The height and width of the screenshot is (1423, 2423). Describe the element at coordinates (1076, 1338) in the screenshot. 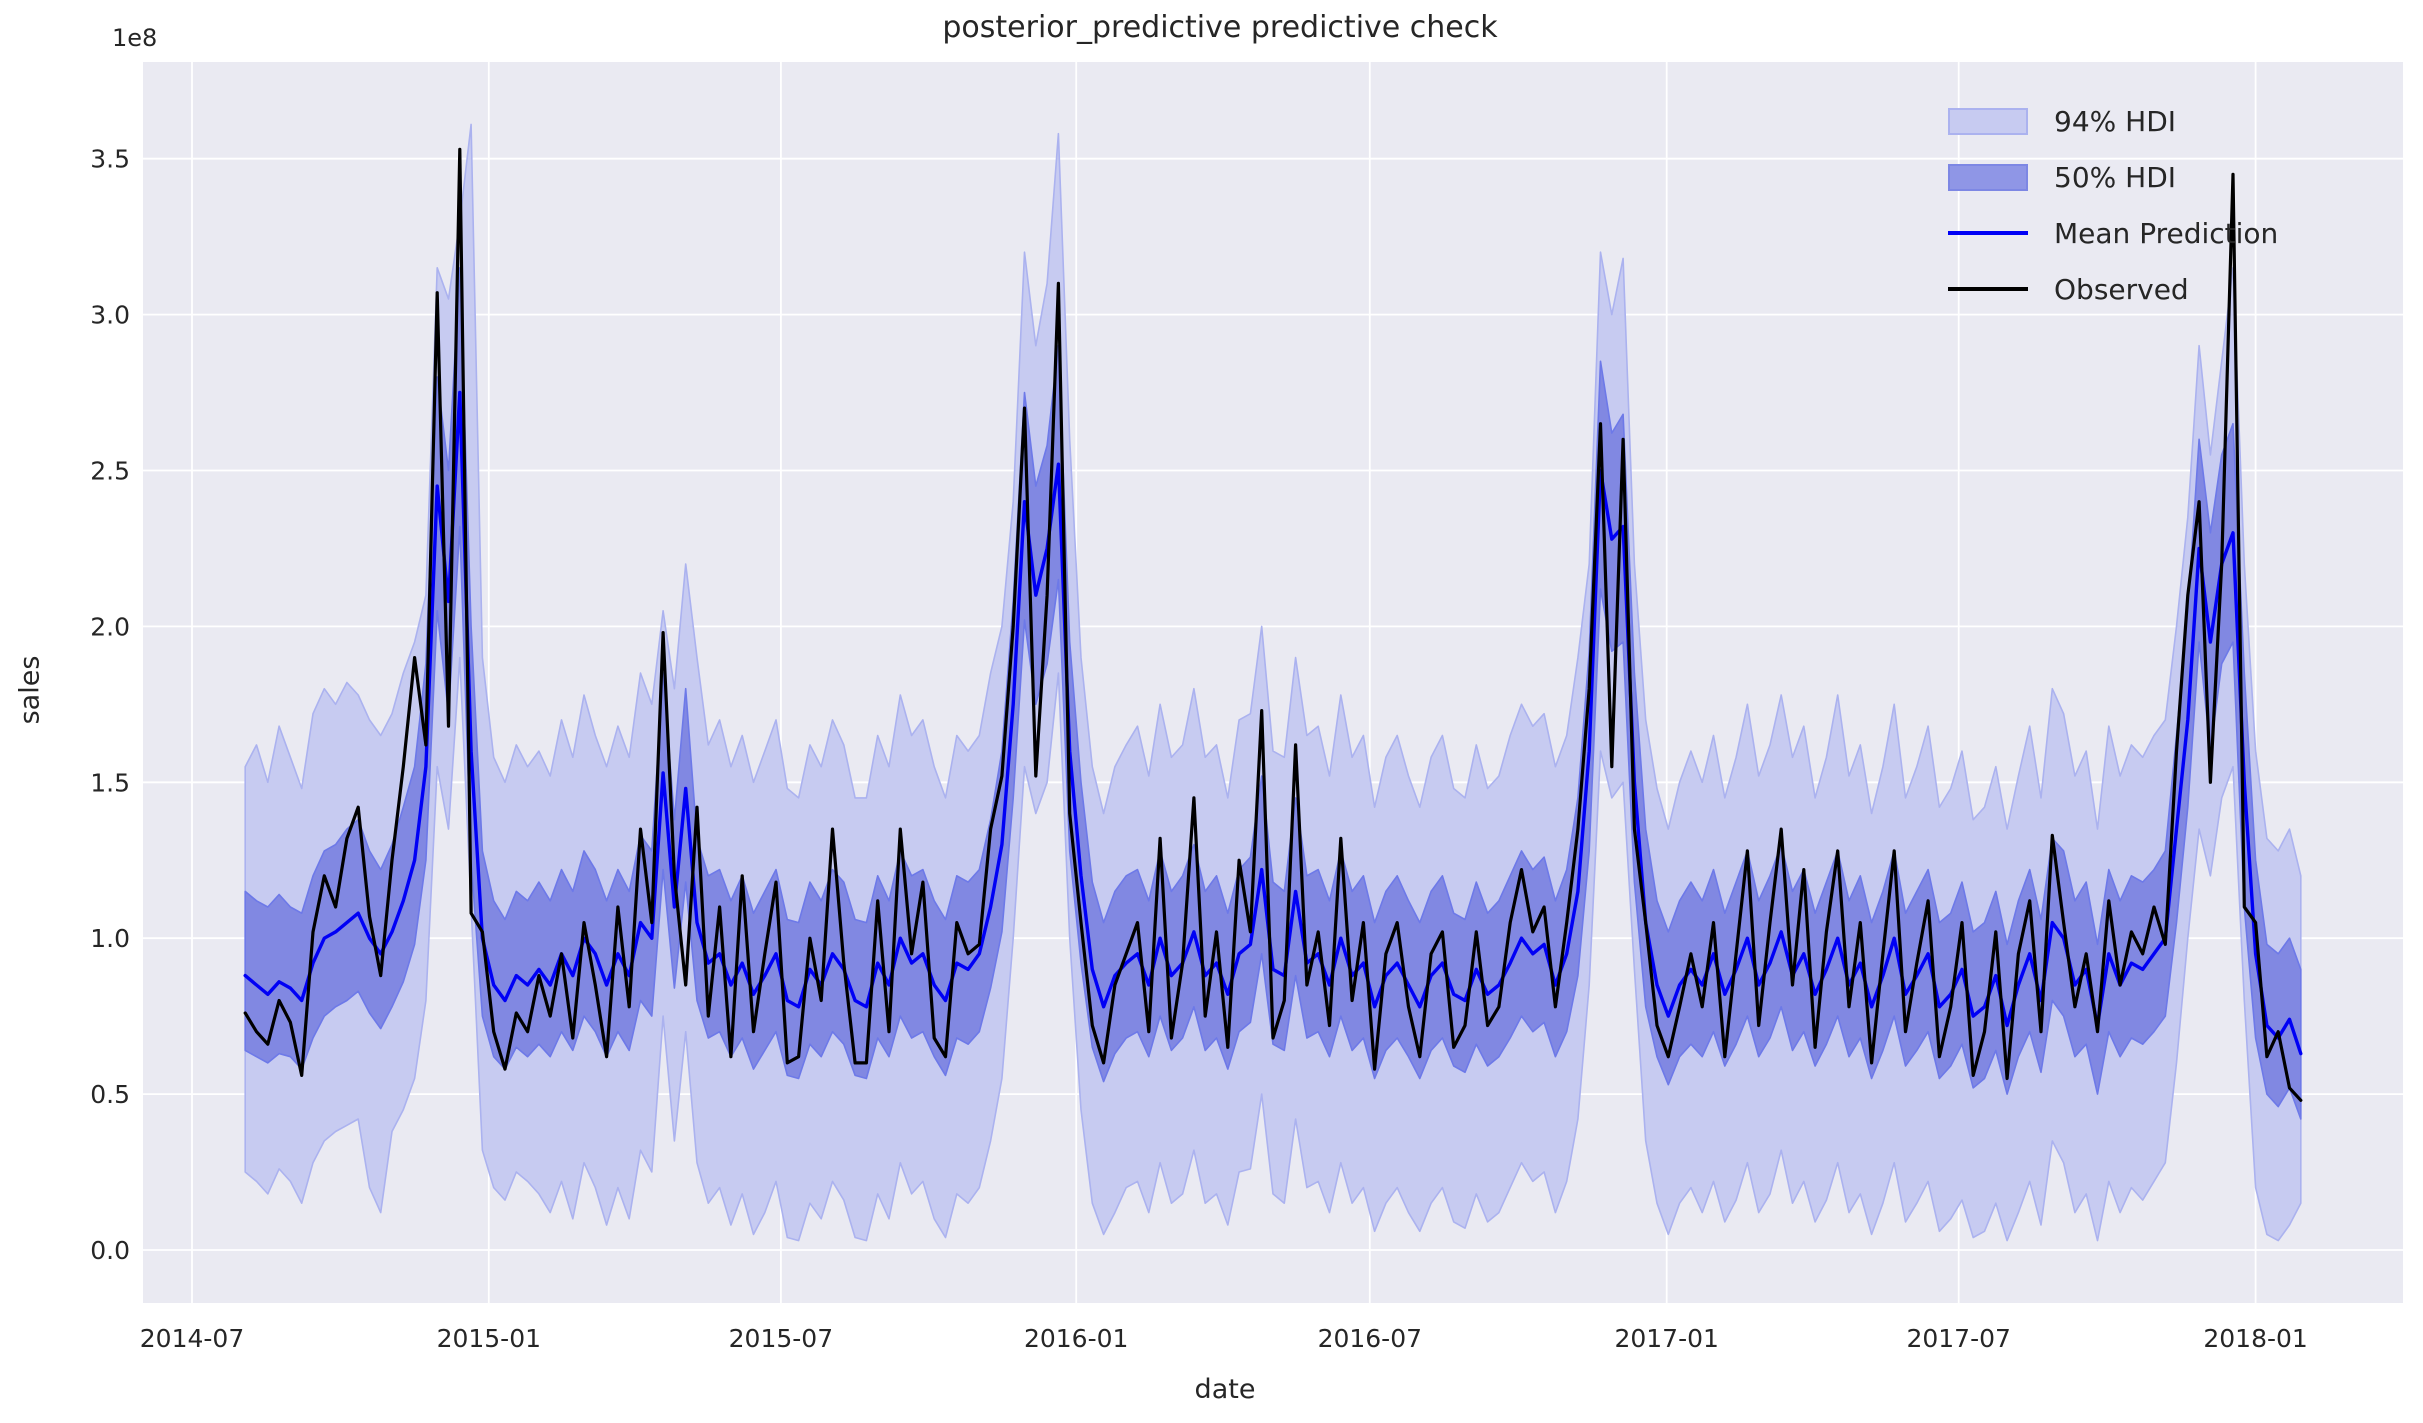

I see `x-tick-label: 2016-01` at that location.